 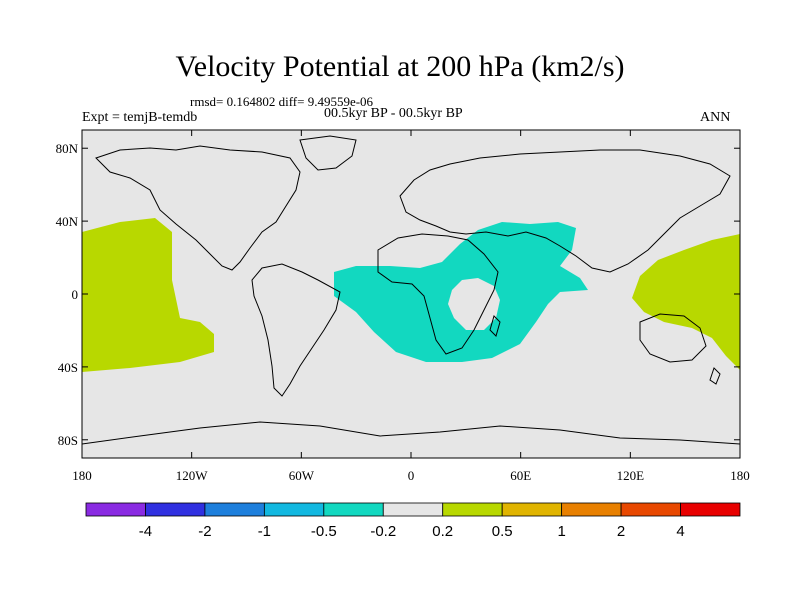 I want to click on coast-africa, so click(x=438, y=294).